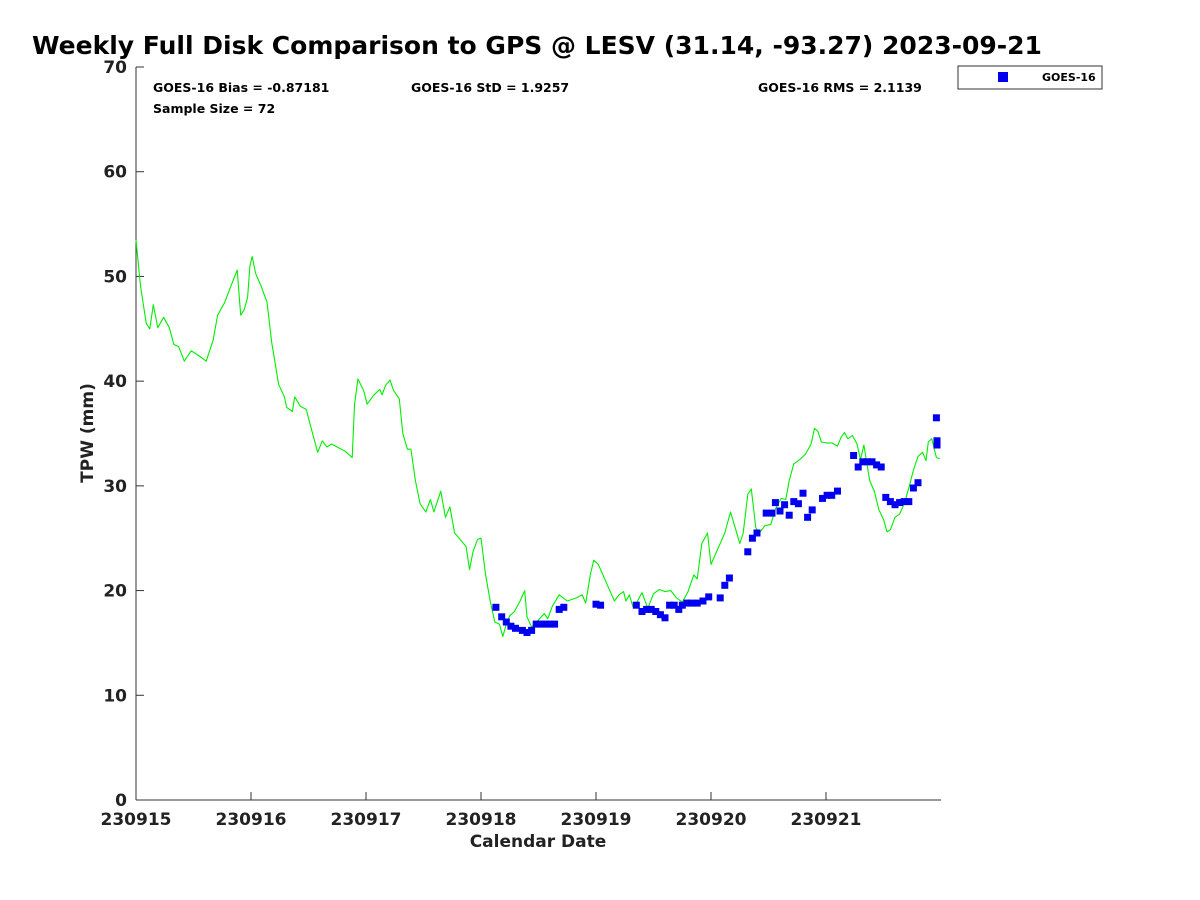  I want to click on x-tick-label: 230916, so click(251, 820).